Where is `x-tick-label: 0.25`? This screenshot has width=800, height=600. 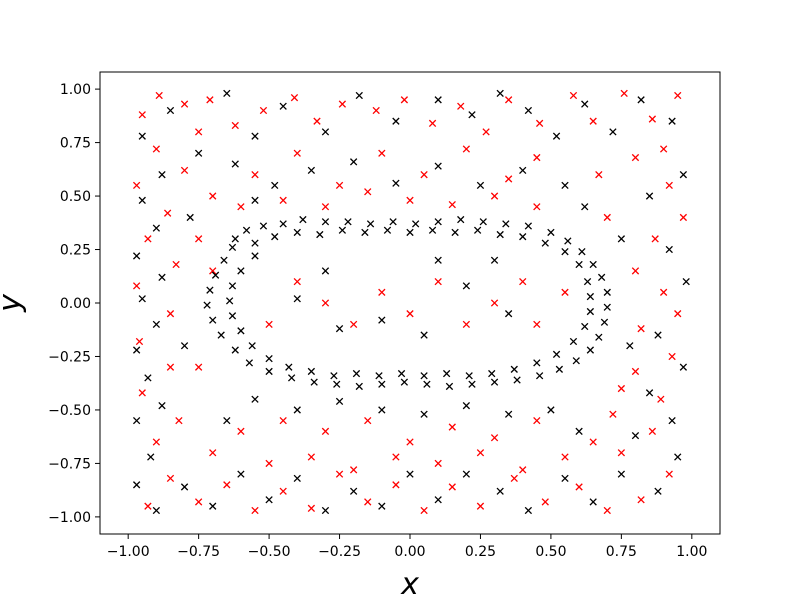
x-tick-label: 0.25 is located at coordinates (480, 552).